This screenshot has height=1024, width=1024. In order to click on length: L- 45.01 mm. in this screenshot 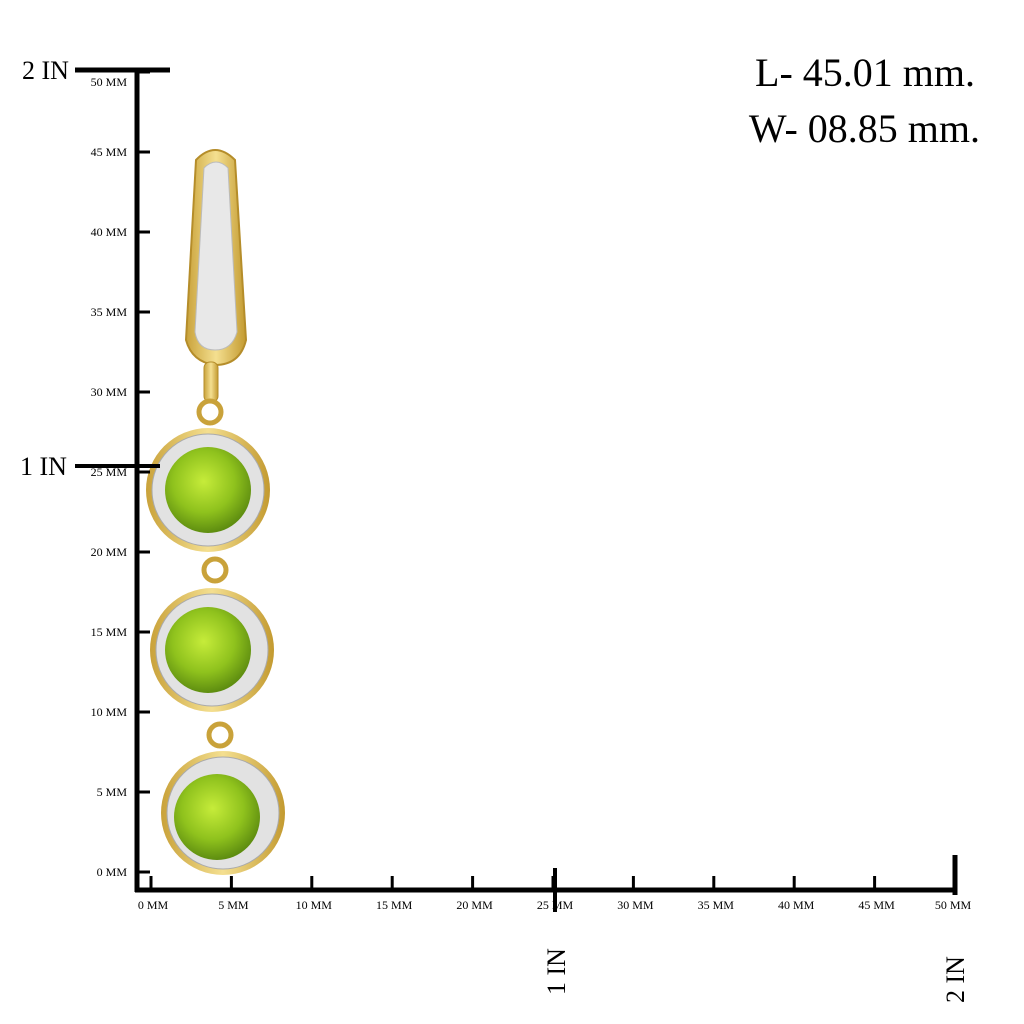, I will do `click(865, 72)`.